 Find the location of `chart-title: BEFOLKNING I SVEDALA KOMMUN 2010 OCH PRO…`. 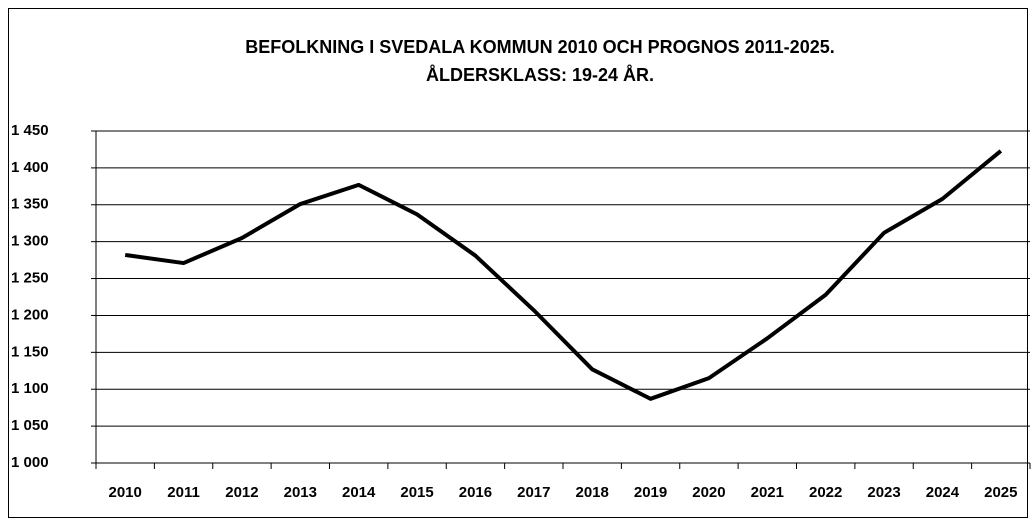

chart-title: BEFOLKNING I SVEDALA KOMMUN 2010 OCH PRO… is located at coordinates (539, 47).